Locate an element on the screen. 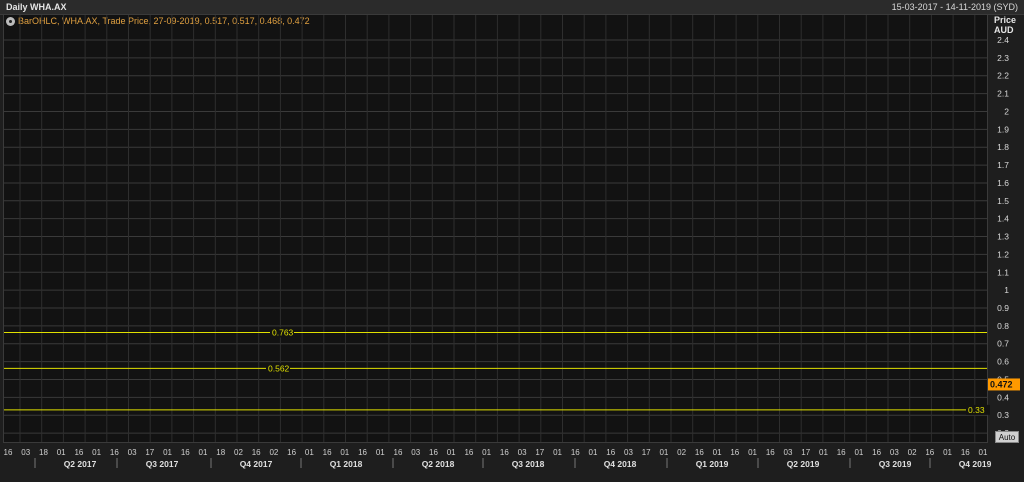 The height and width of the screenshot is (482, 1024). y-tick-label: 2.3 is located at coordinates (1003, 58).